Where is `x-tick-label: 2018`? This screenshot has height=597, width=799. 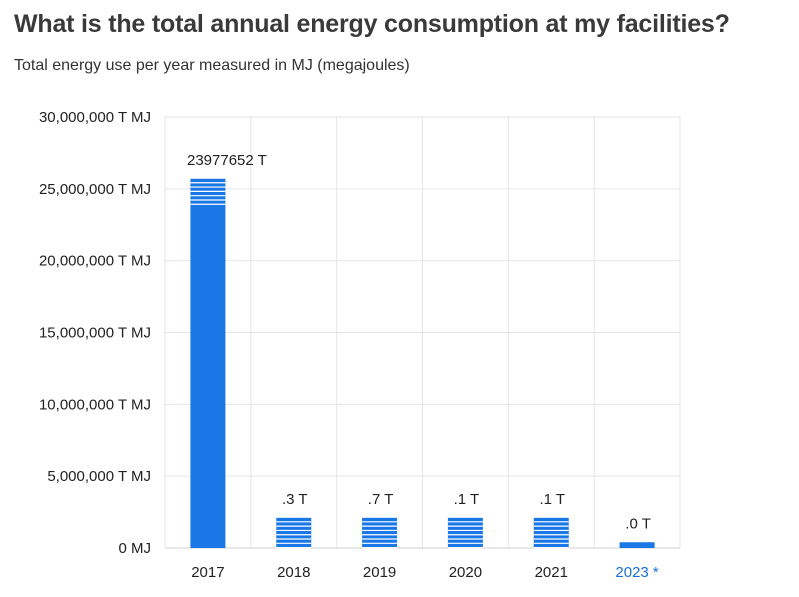 x-tick-label: 2018 is located at coordinates (293, 572).